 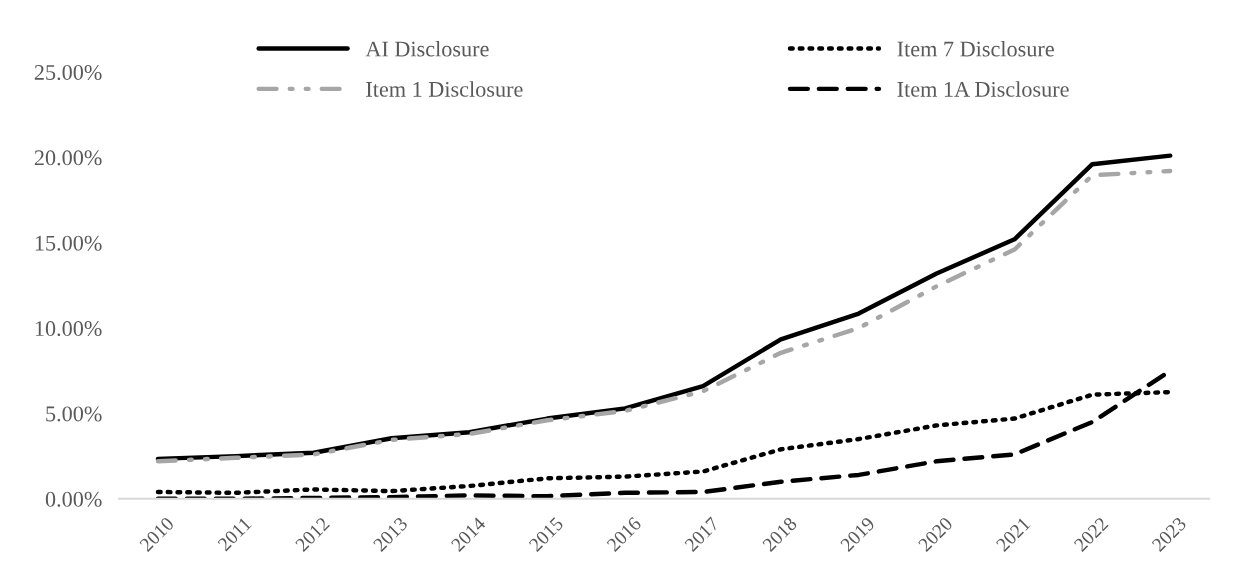 I want to click on y-tick-label: 0.00%, so click(x=73, y=499).